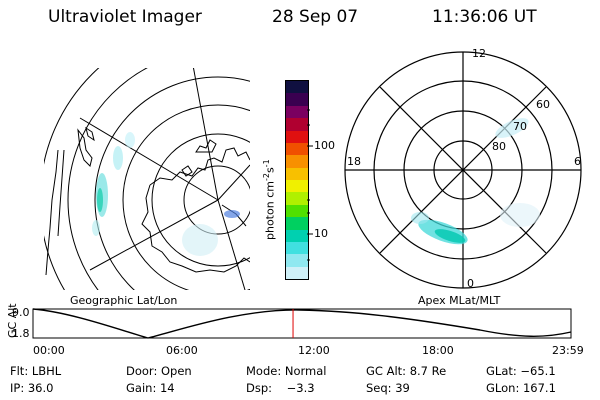  What do you see at coordinates (438, 350) in the screenshot?
I see `timeline-xtick-1800: 18:00` at bounding box center [438, 350].